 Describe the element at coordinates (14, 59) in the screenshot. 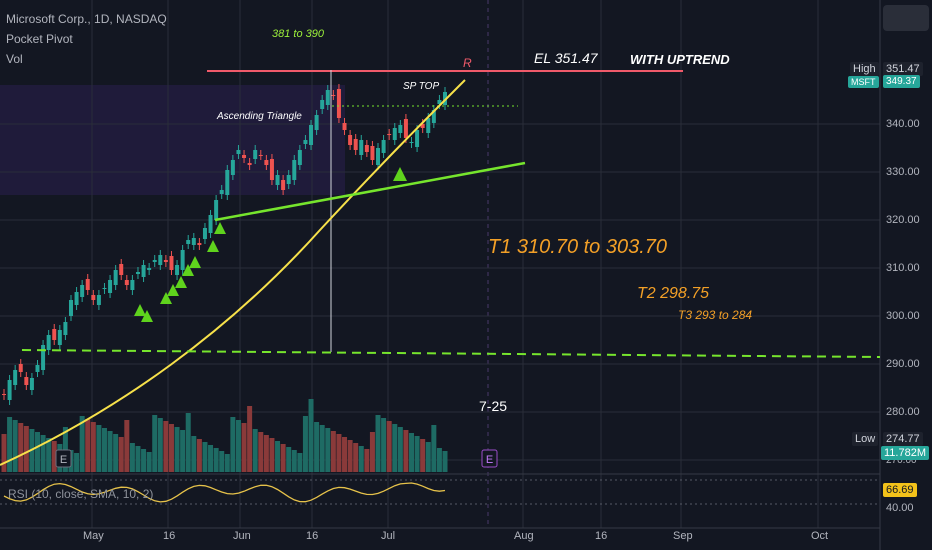

I see `volume-legend: Vol` at that location.